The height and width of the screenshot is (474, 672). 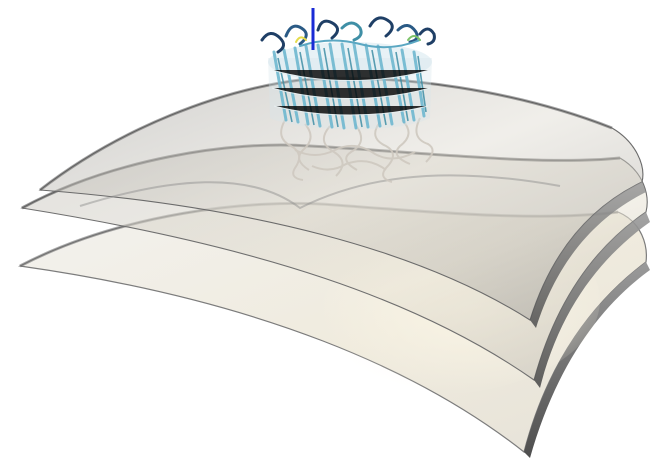 What do you see at coordinates (357, 150) in the screenshot?
I see `protein-loops` at bounding box center [357, 150].